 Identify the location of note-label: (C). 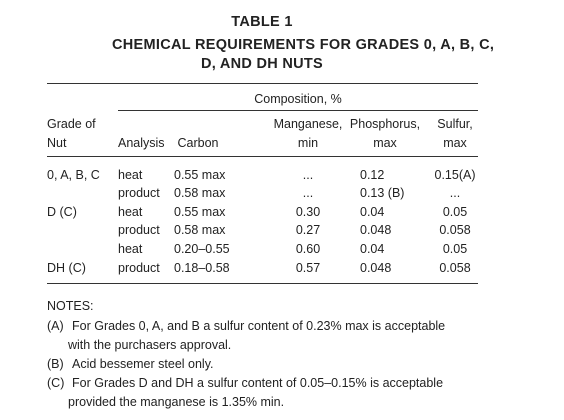
(56, 383).